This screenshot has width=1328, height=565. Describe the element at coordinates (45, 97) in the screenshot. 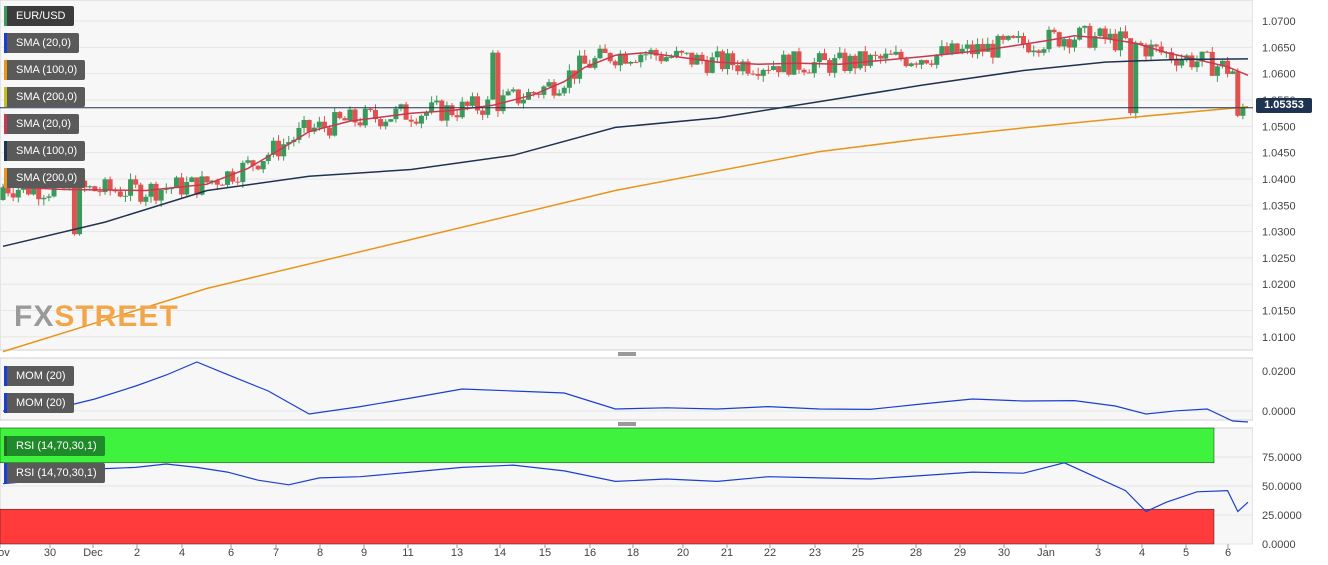

I see `sma200-label: SMA (200,0)` at that location.